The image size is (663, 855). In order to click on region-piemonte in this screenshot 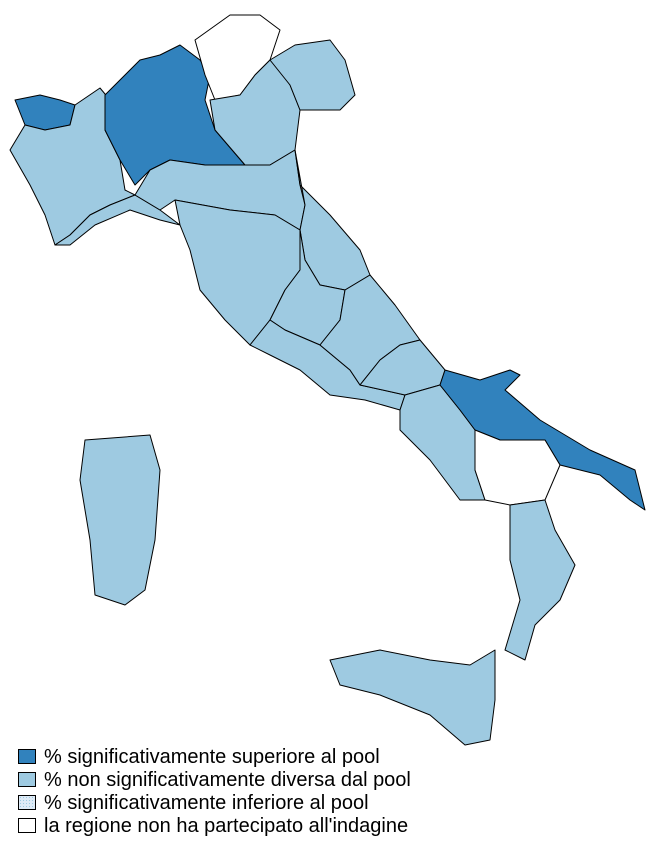, I will do `click(72, 166)`.